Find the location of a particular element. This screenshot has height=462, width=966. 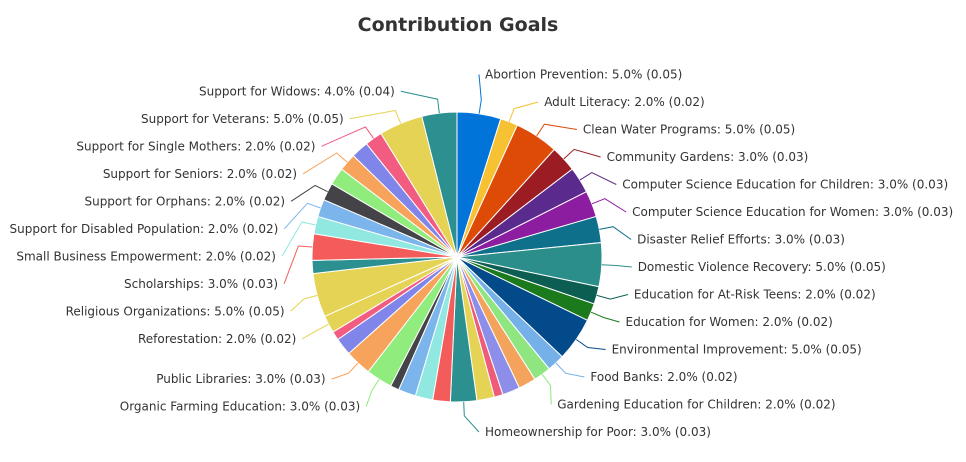

slice-data-label: Support for Orphans: 2.0% (0.02) is located at coordinates (184, 201).